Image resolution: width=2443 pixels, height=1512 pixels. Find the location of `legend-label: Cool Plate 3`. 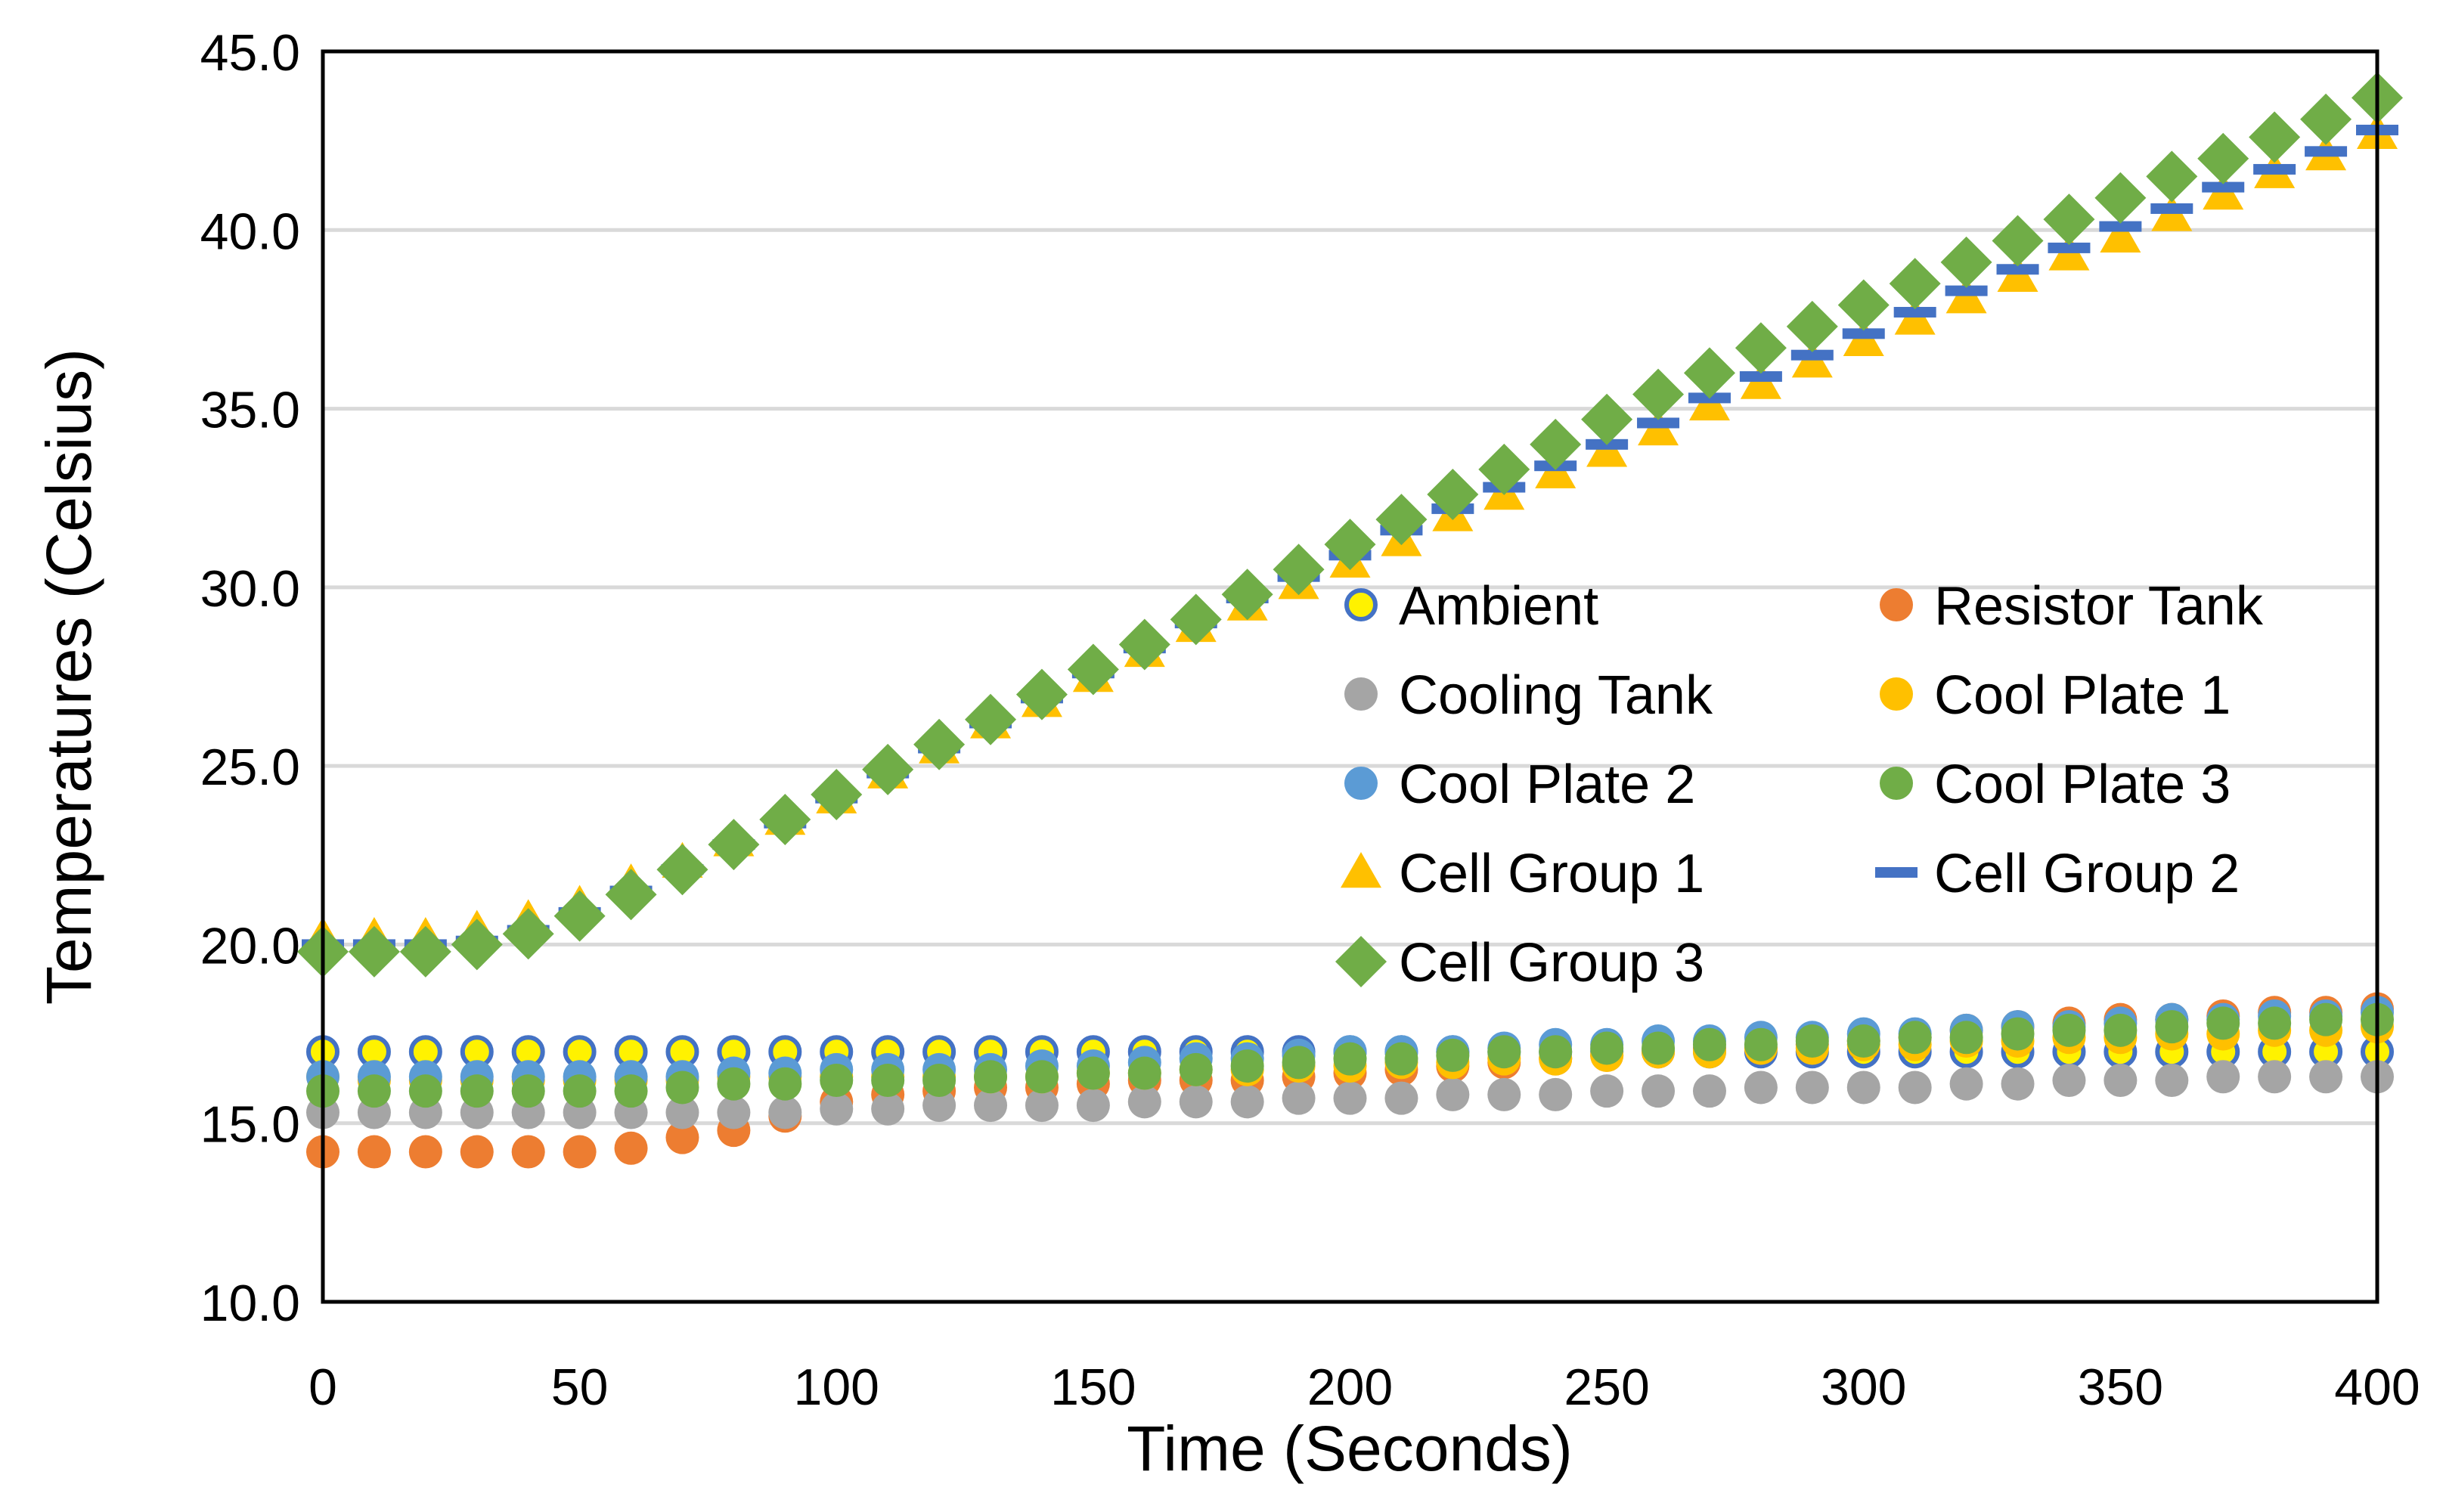

legend-label: Cool Plate 3 is located at coordinates (2082, 785).